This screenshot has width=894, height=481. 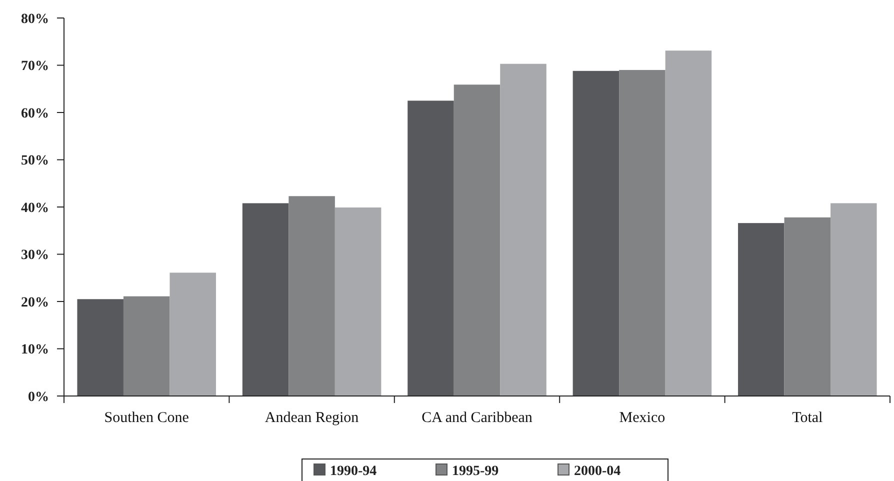 I want to click on y-tick-label: 20%, so click(x=35, y=302).